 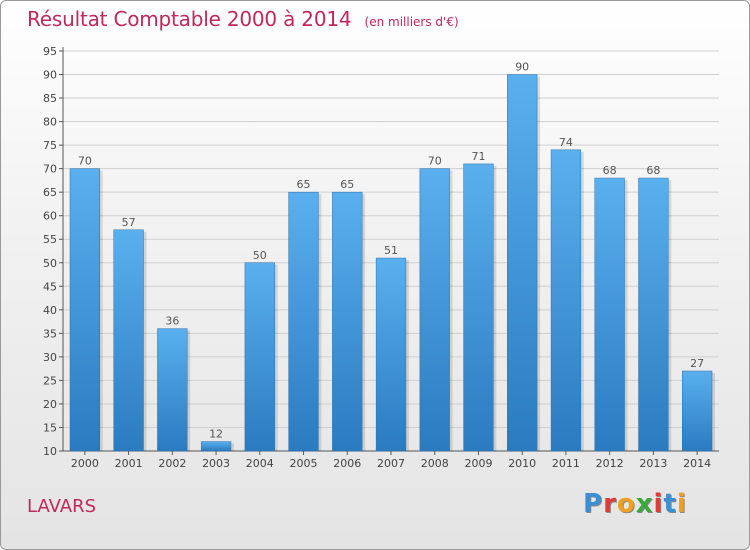 I want to click on bar-2012, so click(x=609, y=314).